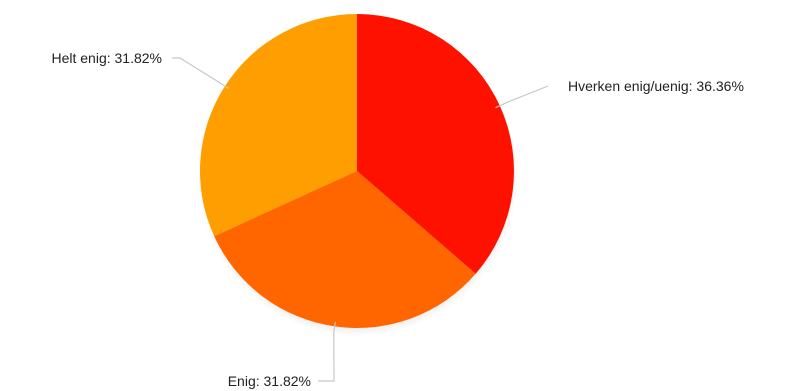 The width and height of the screenshot is (809, 391). What do you see at coordinates (345, 249) in the screenshot?
I see `pie-slice-enig` at bounding box center [345, 249].